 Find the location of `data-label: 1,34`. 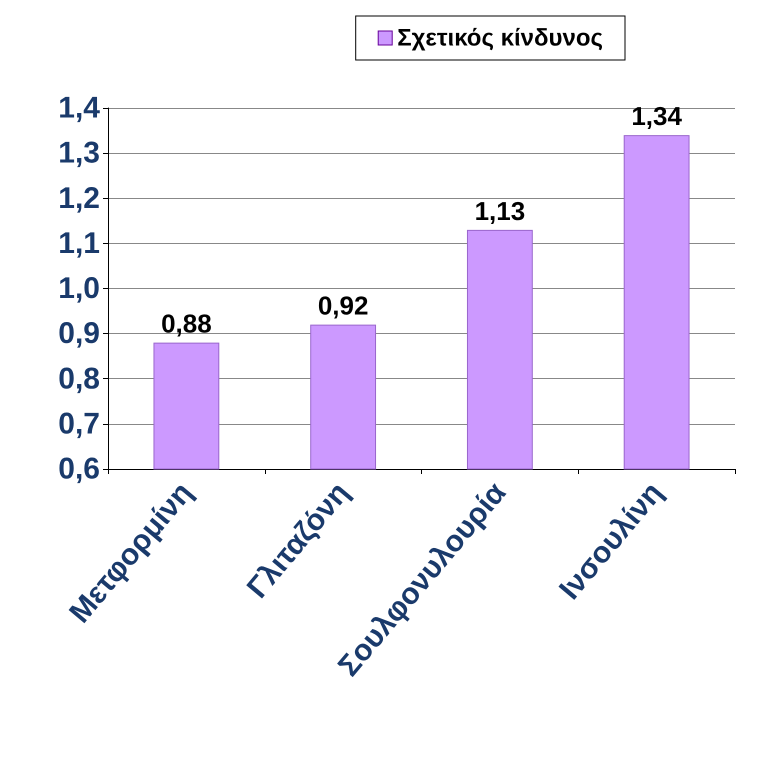

data-label: 1,34 is located at coordinates (656, 116).